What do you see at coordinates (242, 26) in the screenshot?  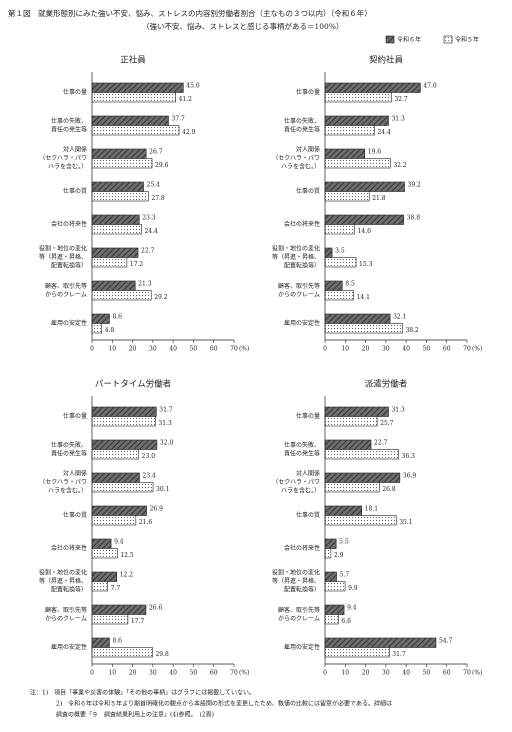 I see `subtitle: （強い不安、悩み、ストレスと感じる事柄がある＝100%）` at bounding box center [242, 26].